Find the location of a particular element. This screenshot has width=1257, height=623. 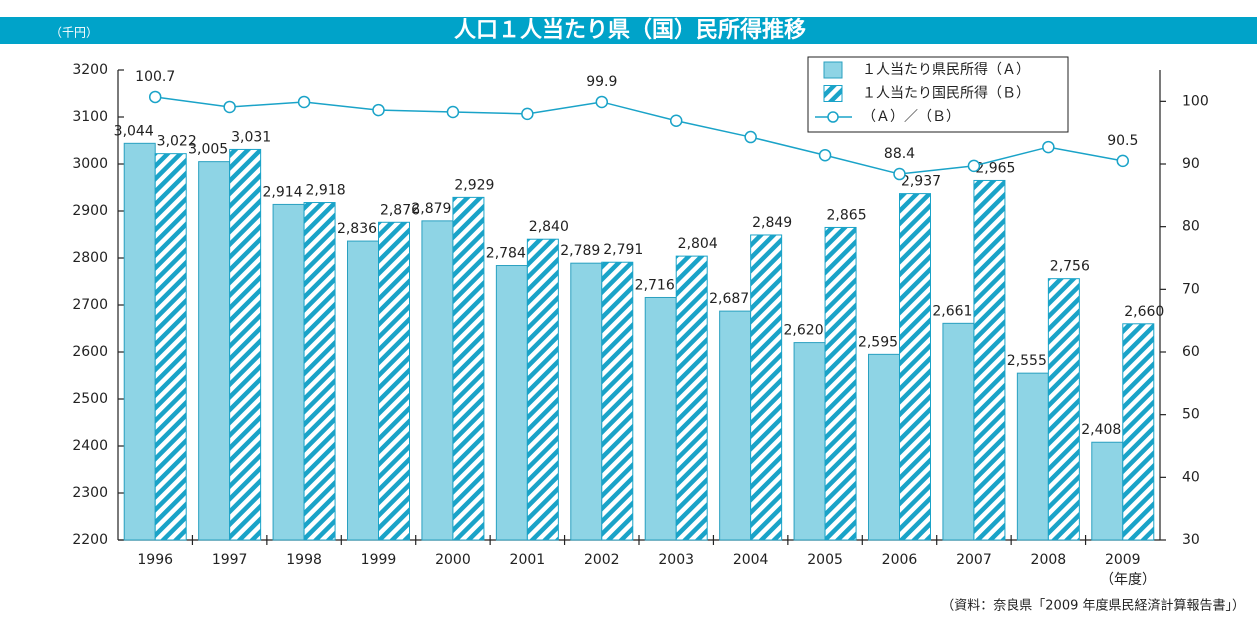

bar-label: 2,756 is located at coordinates (1070, 267).